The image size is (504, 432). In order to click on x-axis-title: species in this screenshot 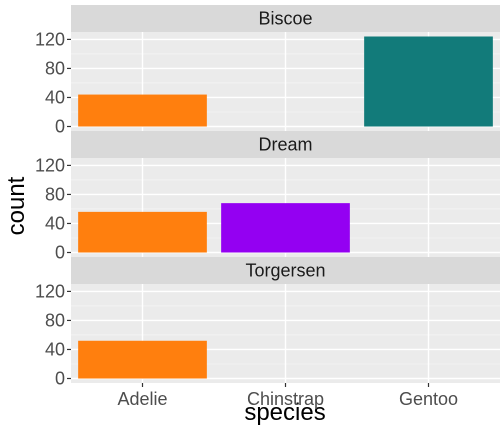, I will do `click(284, 412)`.